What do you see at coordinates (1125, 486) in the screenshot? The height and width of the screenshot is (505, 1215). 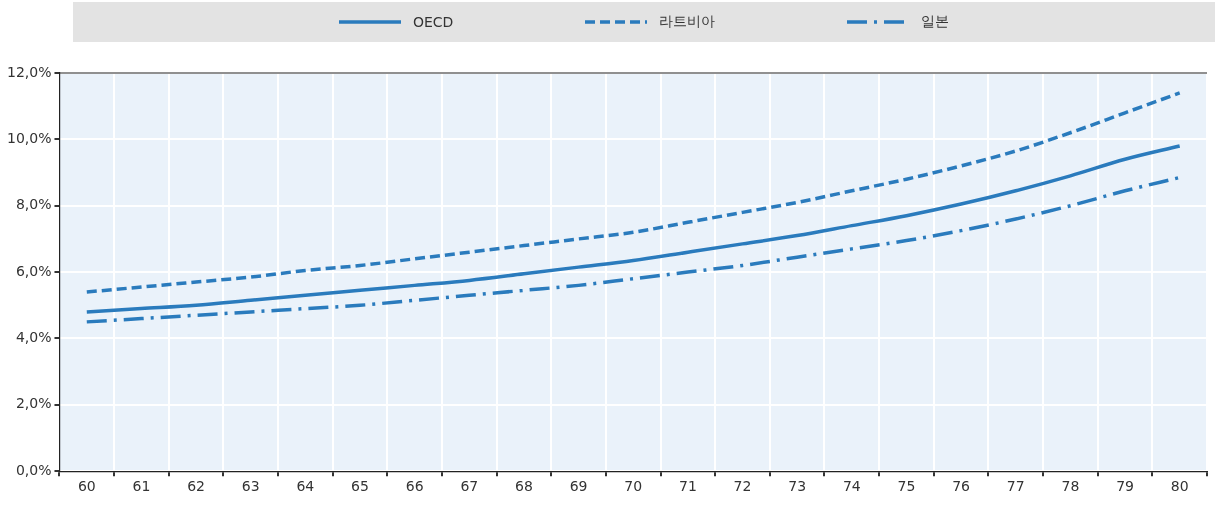 I see `x-tick-label: 79` at bounding box center [1125, 486].